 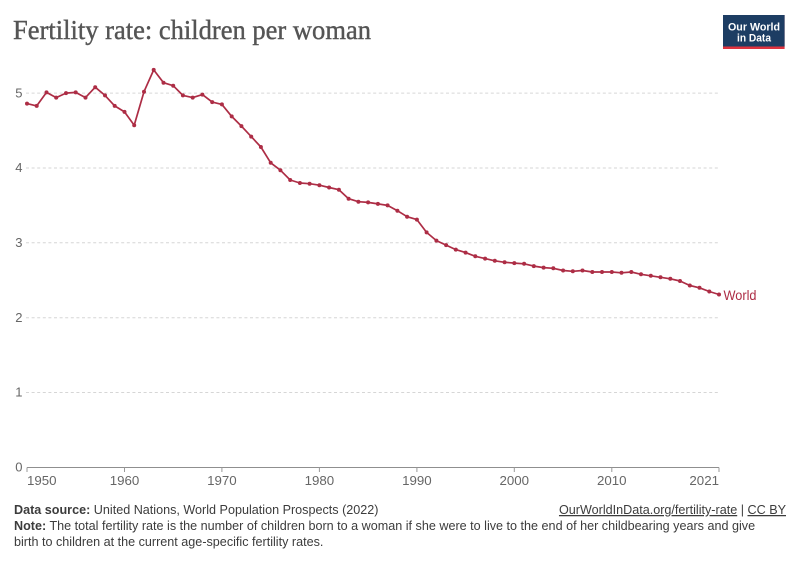 What do you see at coordinates (417, 480) in the screenshot?
I see `svg-text: 1990` at bounding box center [417, 480].